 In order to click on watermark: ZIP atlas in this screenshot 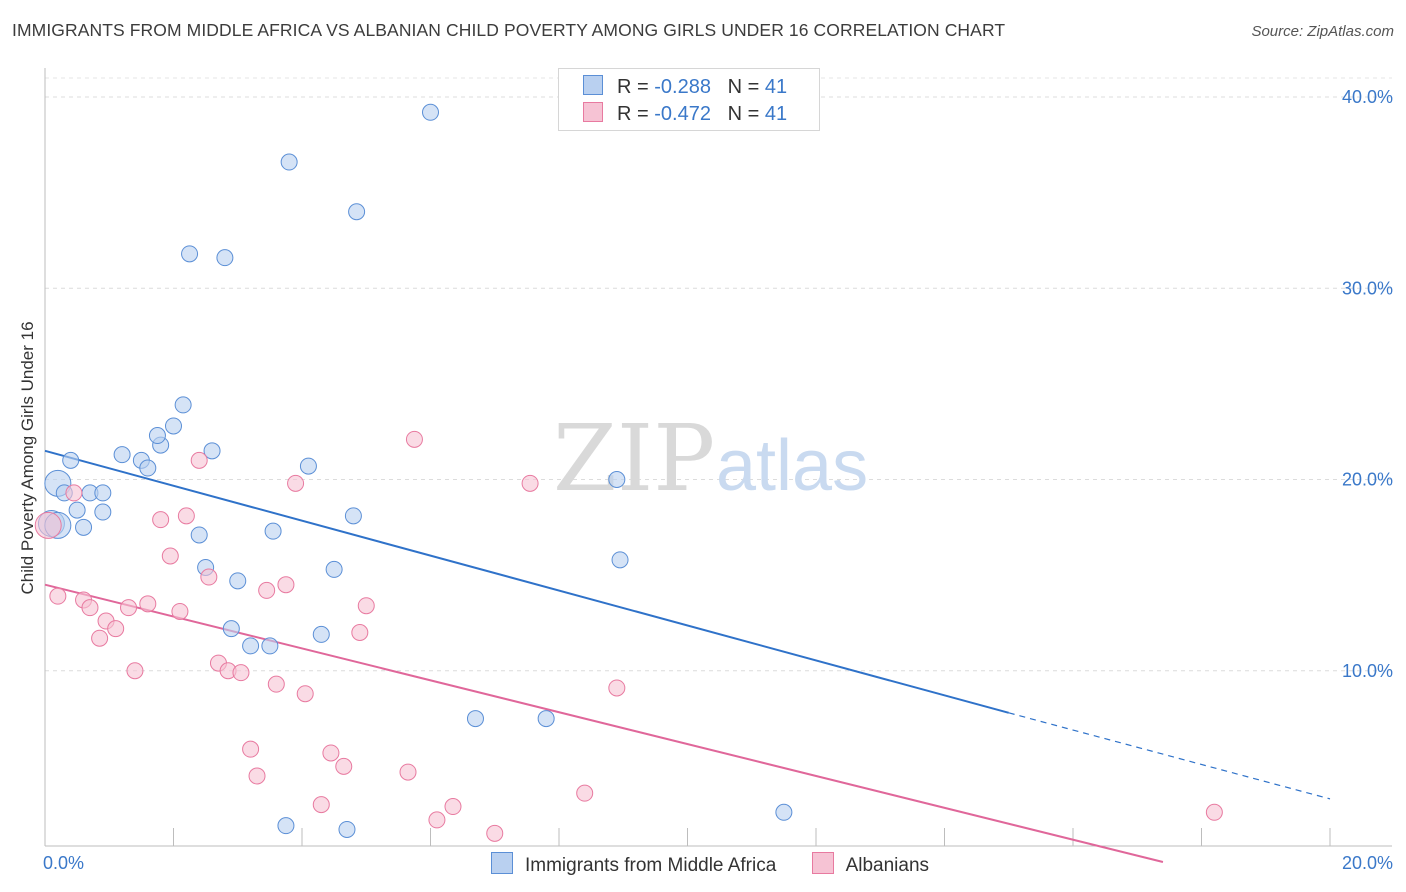, I will do `click(710, 458)`.